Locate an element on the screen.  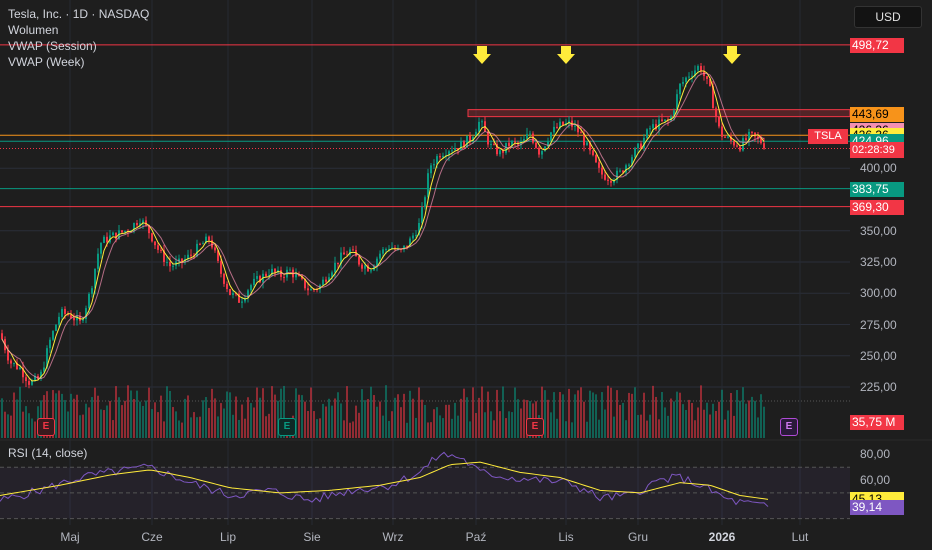
indicator-volume: Wolumen is located at coordinates (33, 30).